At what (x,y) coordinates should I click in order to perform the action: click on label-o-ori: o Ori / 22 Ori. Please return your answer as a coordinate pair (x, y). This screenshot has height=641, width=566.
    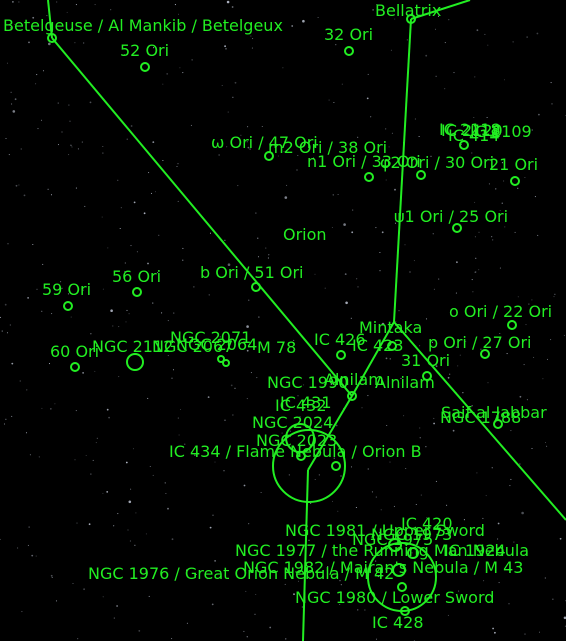
    Looking at the image, I should click on (500, 311).